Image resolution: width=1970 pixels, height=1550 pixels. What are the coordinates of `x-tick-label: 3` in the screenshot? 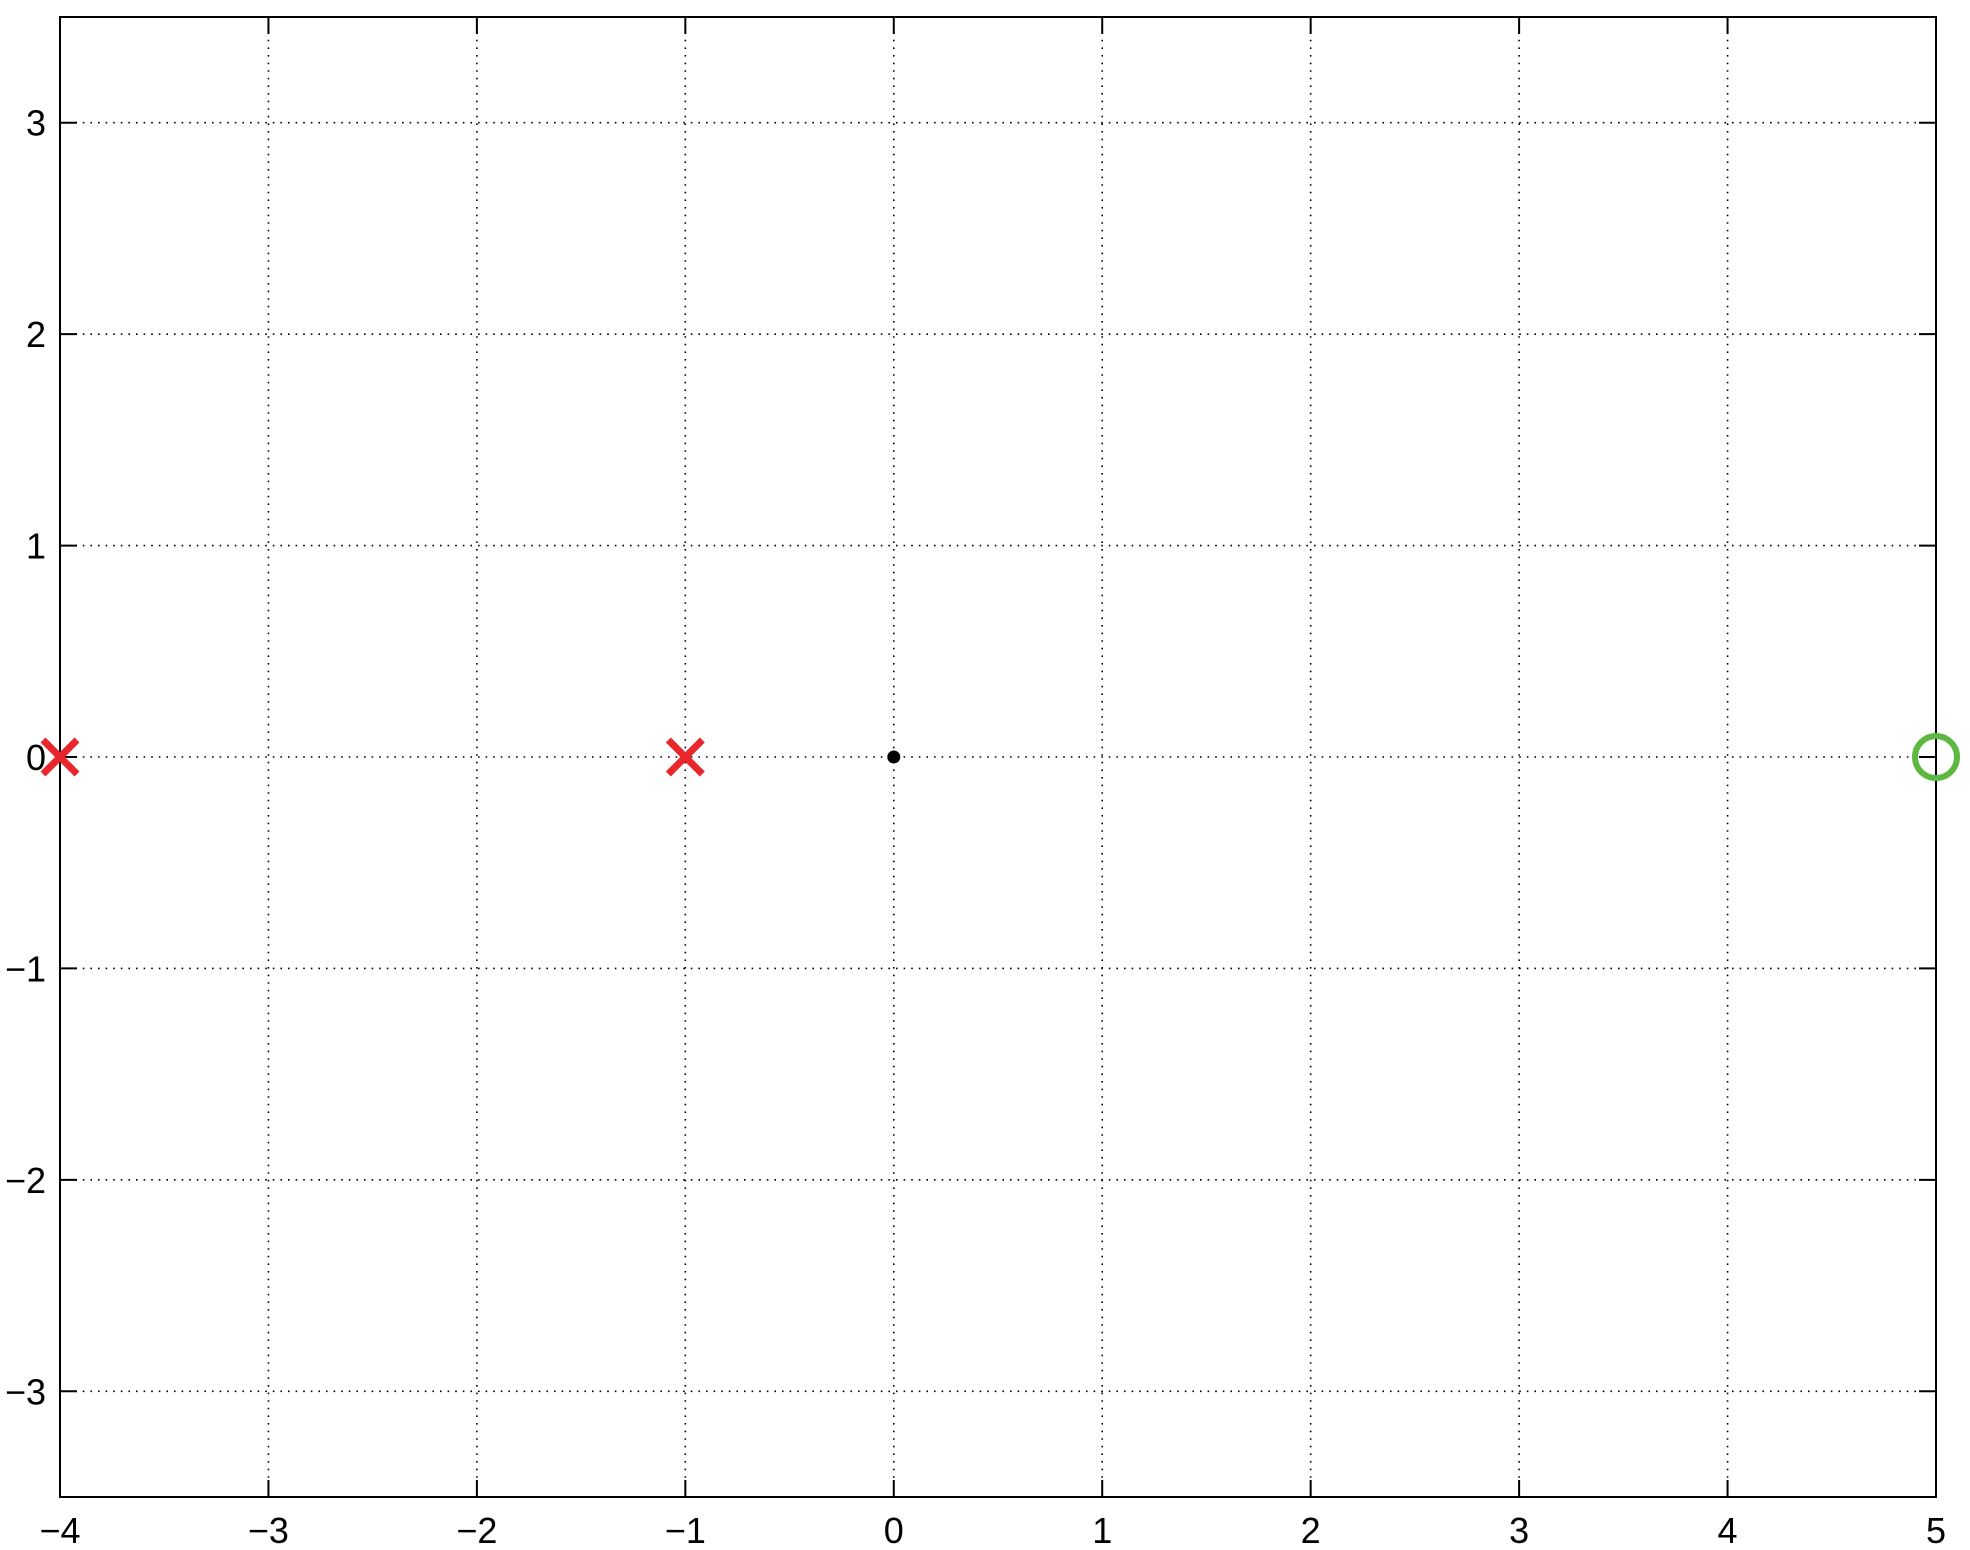 It's located at (1519, 1527).